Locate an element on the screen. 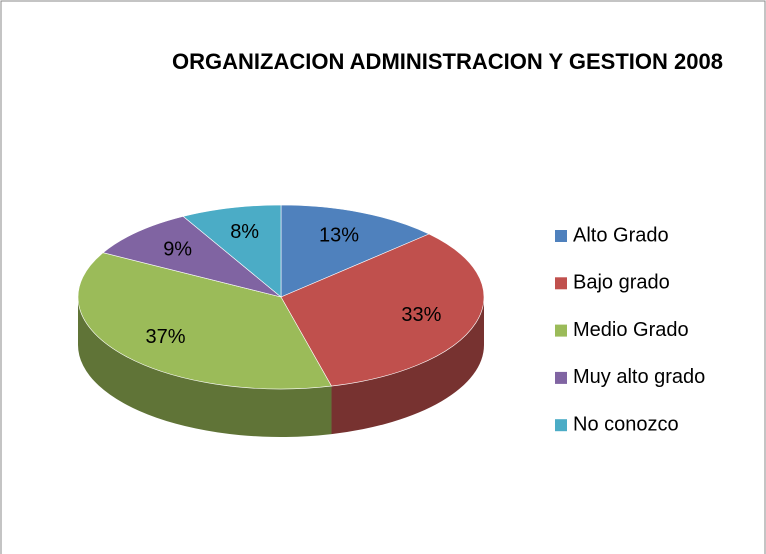 The image size is (766, 554). legend-label: No conozco is located at coordinates (626, 424).